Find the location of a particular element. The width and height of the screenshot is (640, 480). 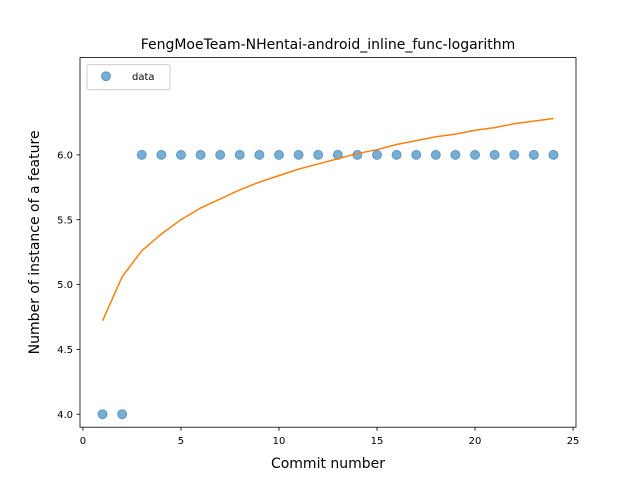

x-tick-label: 20 is located at coordinates (475, 441).